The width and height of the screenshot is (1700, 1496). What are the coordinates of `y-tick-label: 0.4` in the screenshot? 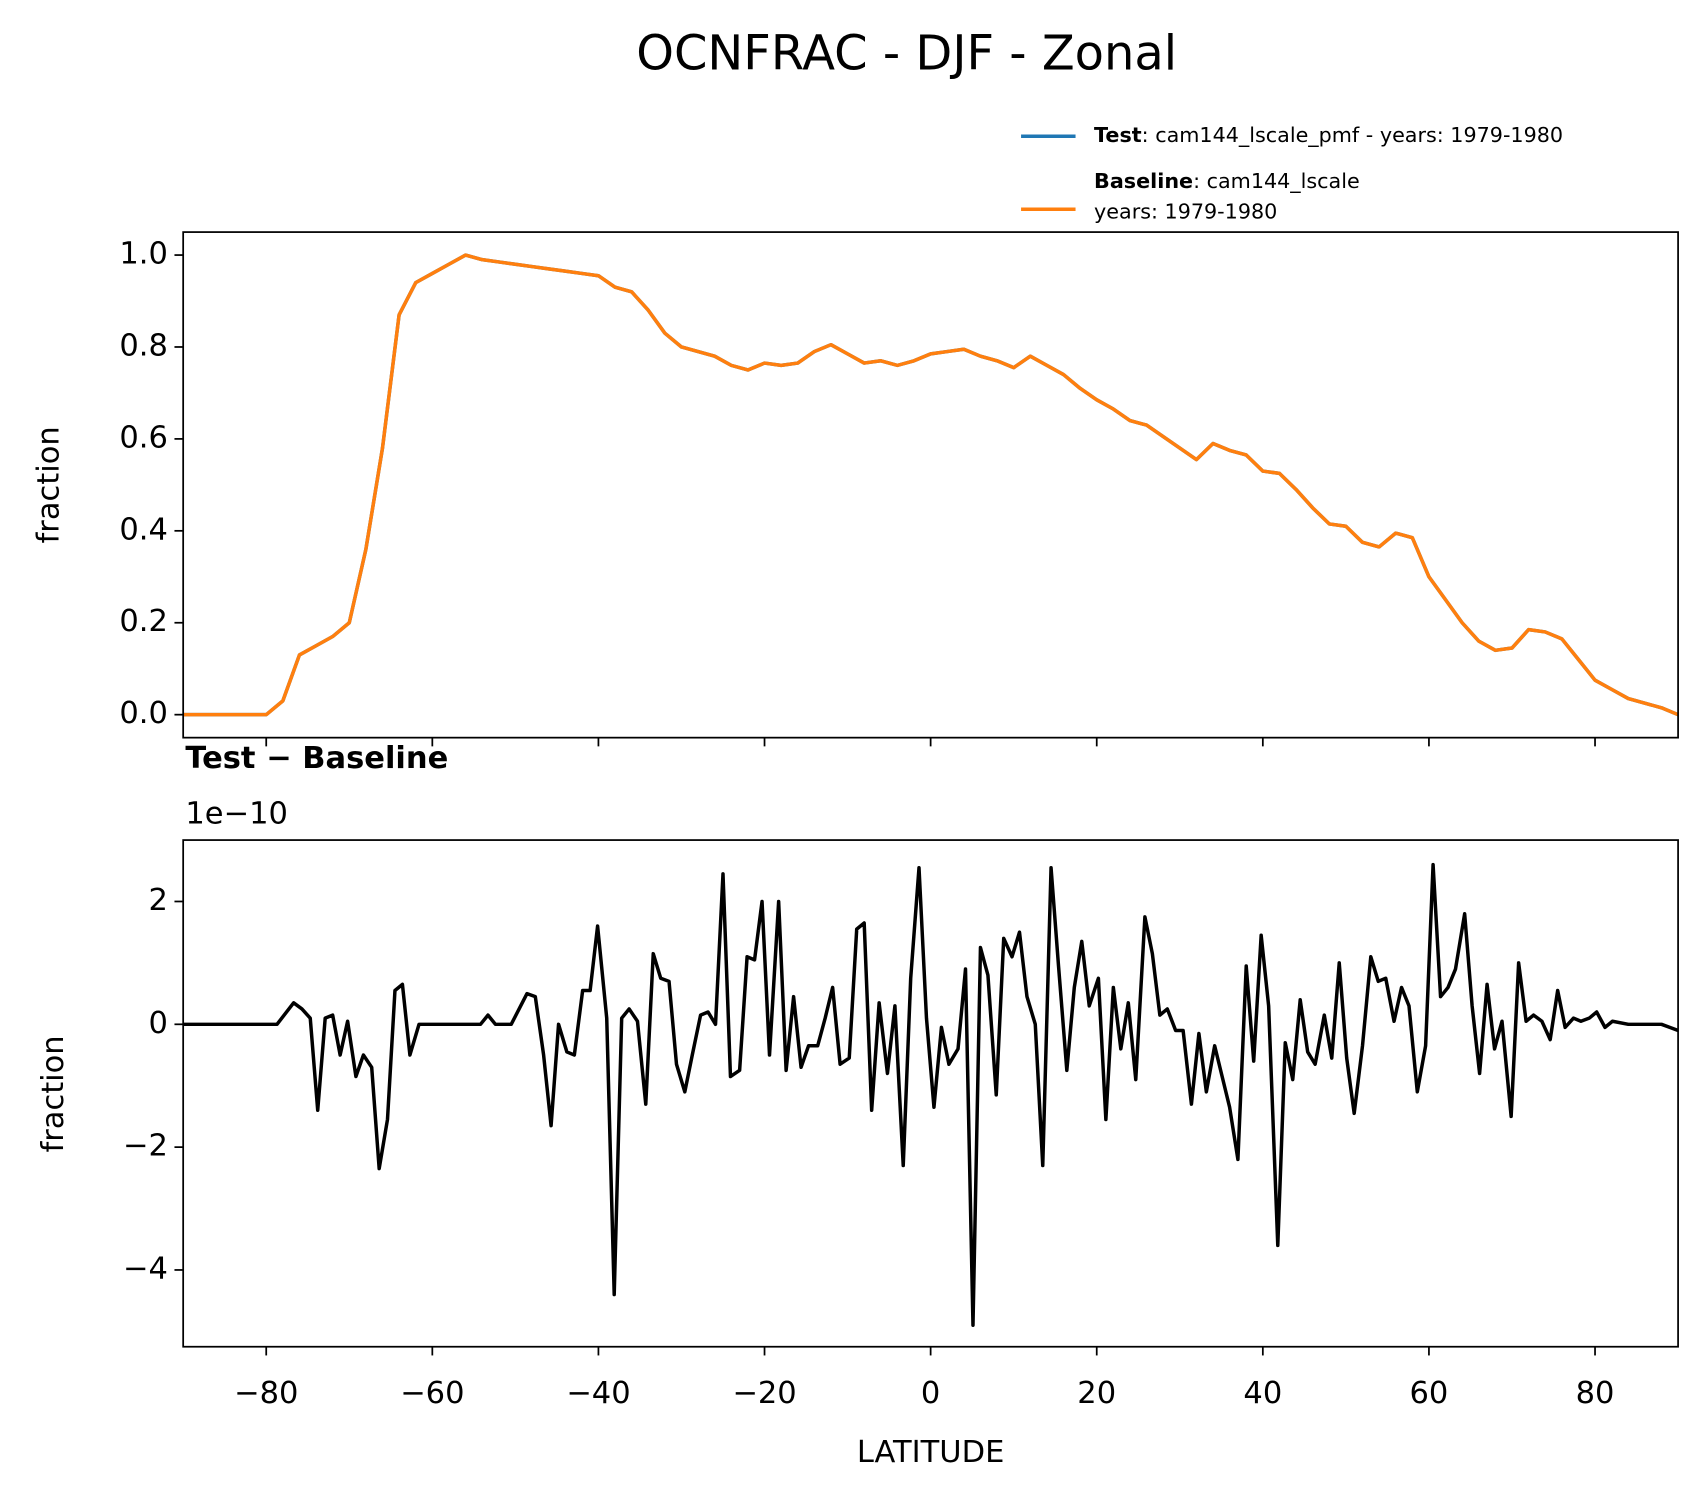 It's located at (143, 529).